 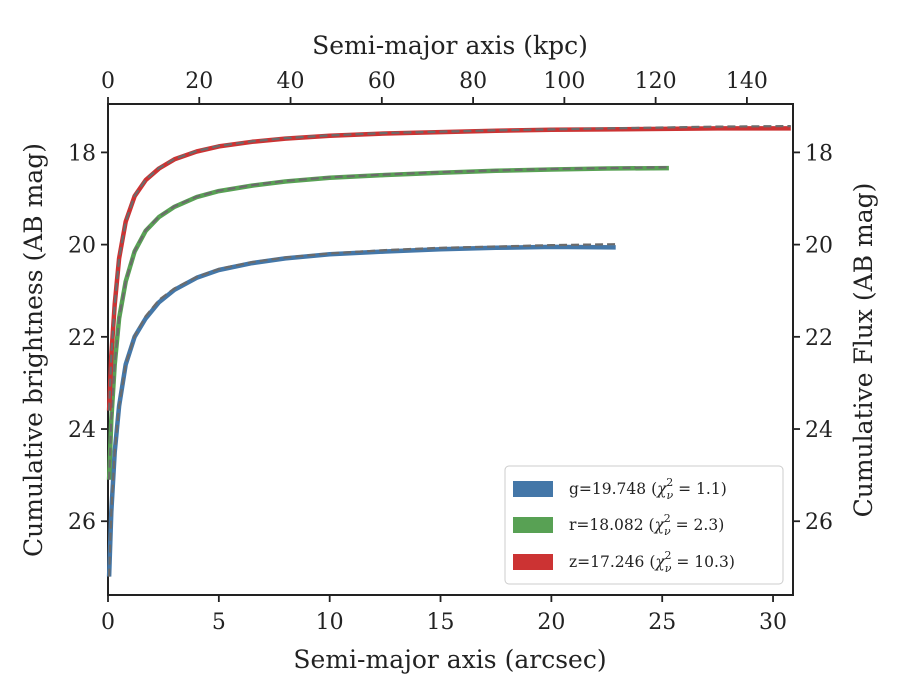 What do you see at coordinates (819, 246) in the screenshot?
I see `right-y-tick-label: 20` at bounding box center [819, 246].